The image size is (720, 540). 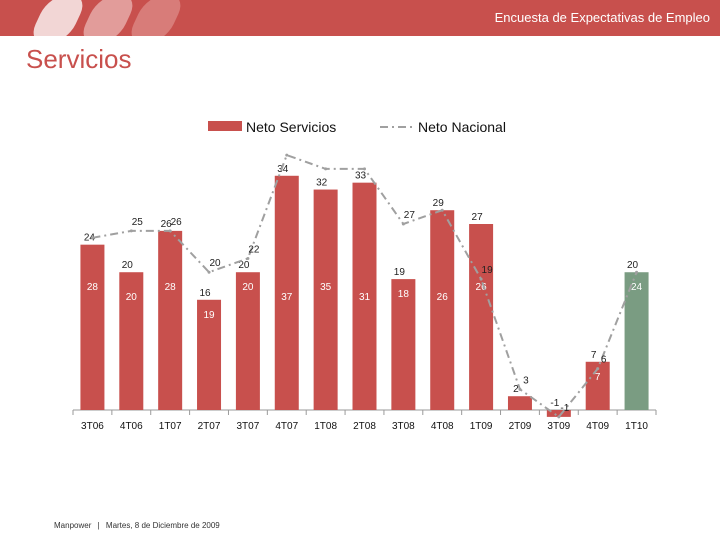 What do you see at coordinates (291, 127) in the screenshot?
I see `legend-bar-label: Neto Servicios` at bounding box center [291, 127].